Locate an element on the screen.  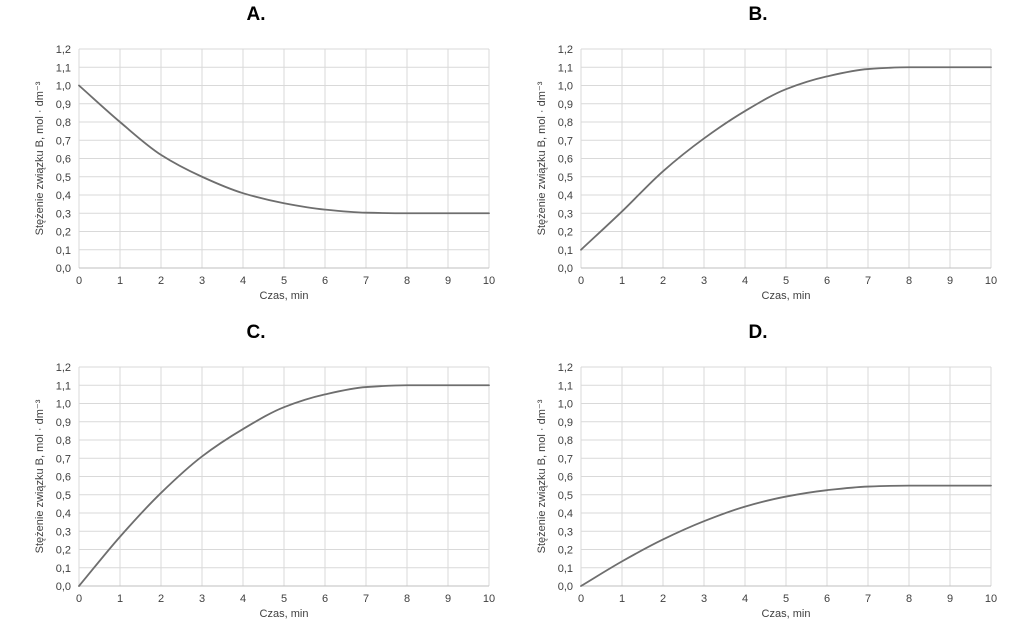
chart-title: B. is located at coordinates (758, 14).